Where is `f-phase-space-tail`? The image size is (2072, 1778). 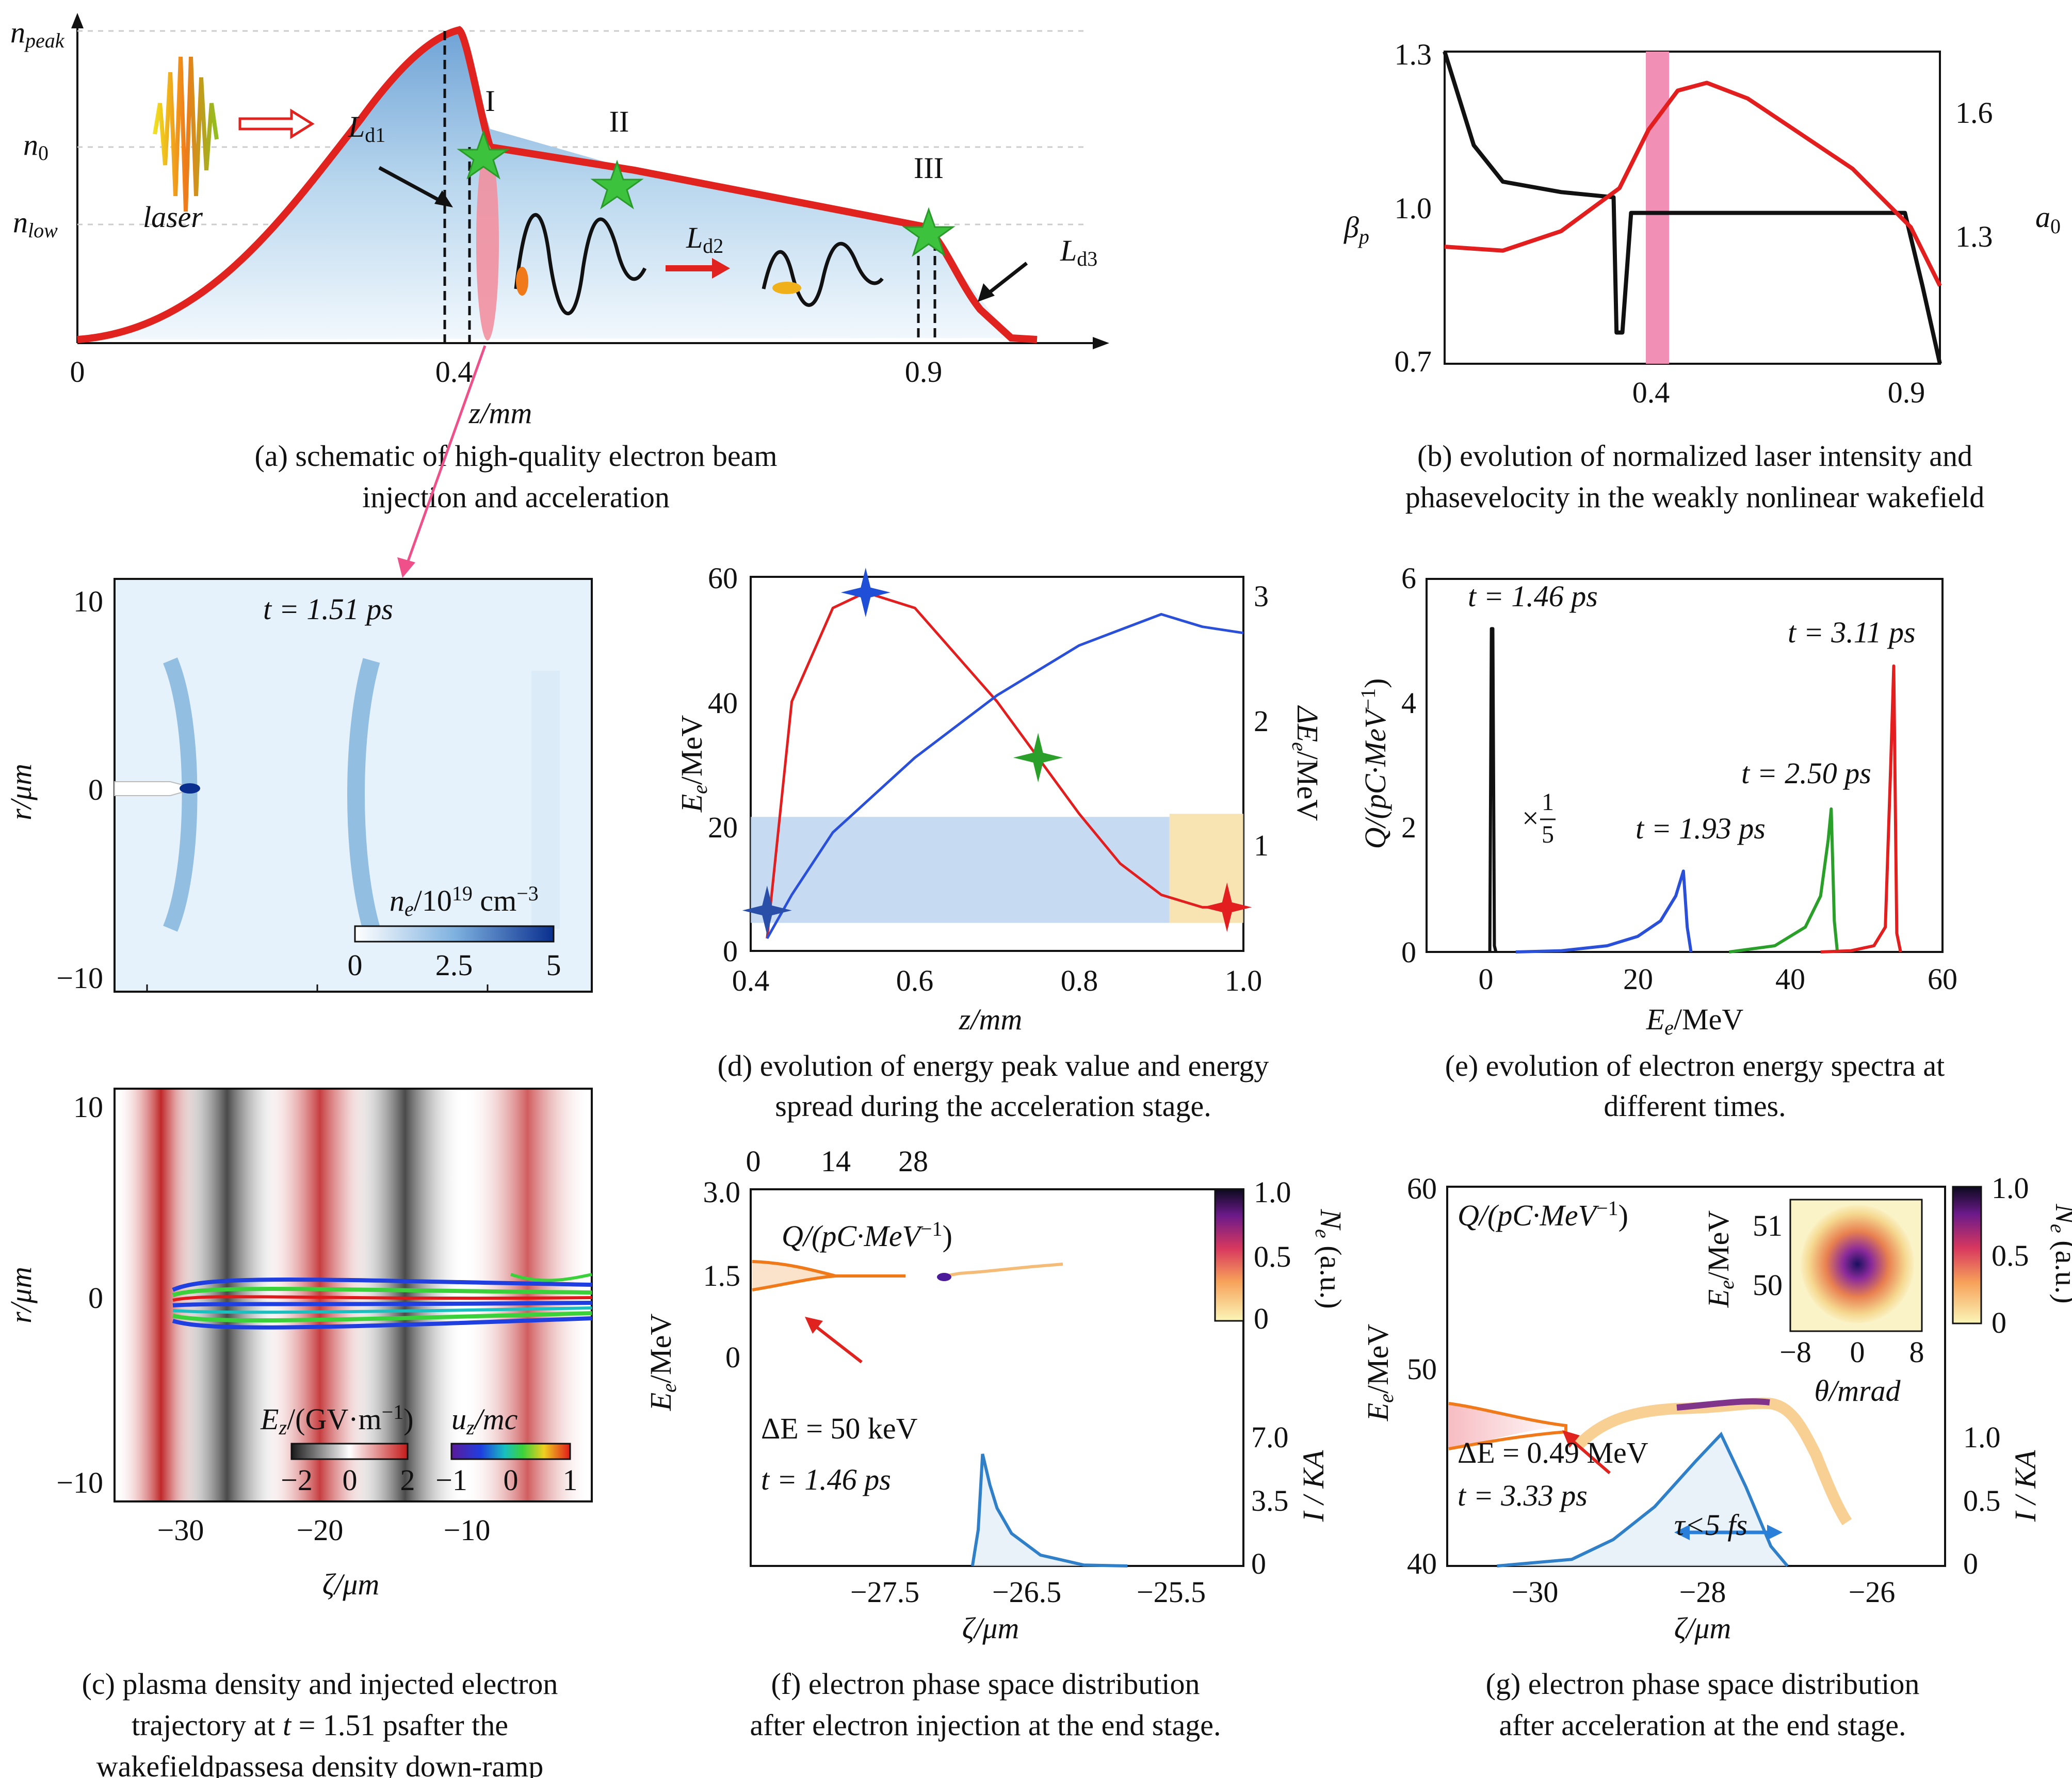
f-phase-space-tail is located at coordinates (1000, 1271).